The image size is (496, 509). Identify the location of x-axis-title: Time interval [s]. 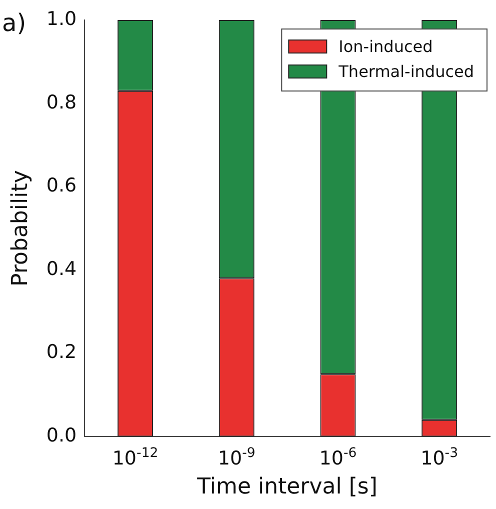
(287, 487).